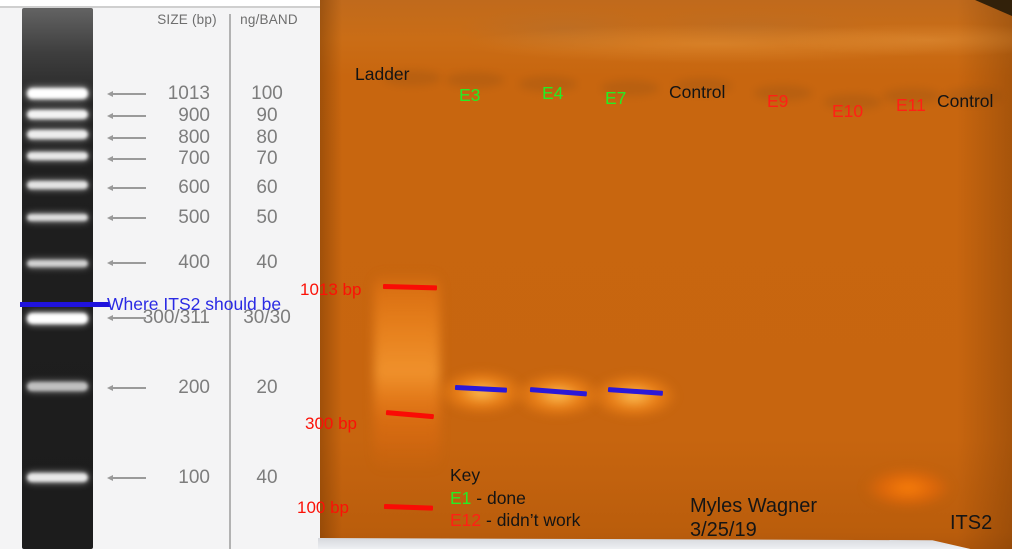 Image resolution: width=1012 pixels, height=549 pixels. I want to click on ladder-size-value: 500, so click(194, 217).